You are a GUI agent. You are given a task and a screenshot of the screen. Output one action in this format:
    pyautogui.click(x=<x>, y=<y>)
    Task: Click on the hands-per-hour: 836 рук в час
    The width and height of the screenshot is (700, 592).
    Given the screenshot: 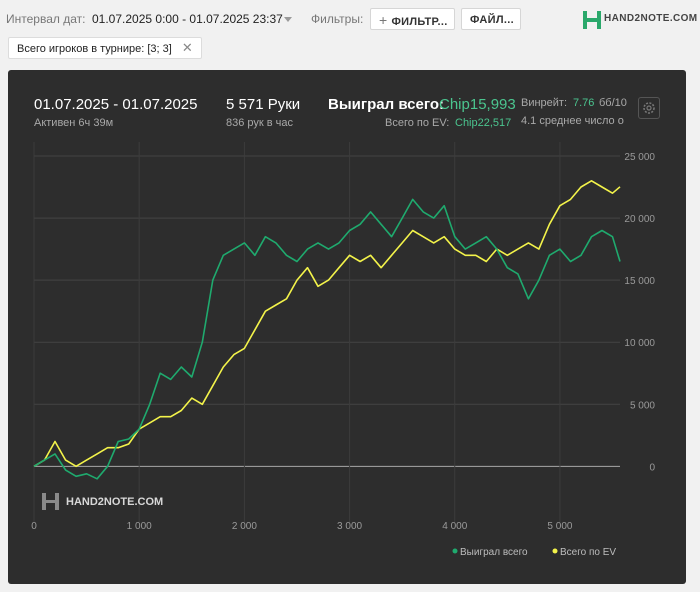 What is the action you would take?
    pyautogui.click(x=260, y=123)
    